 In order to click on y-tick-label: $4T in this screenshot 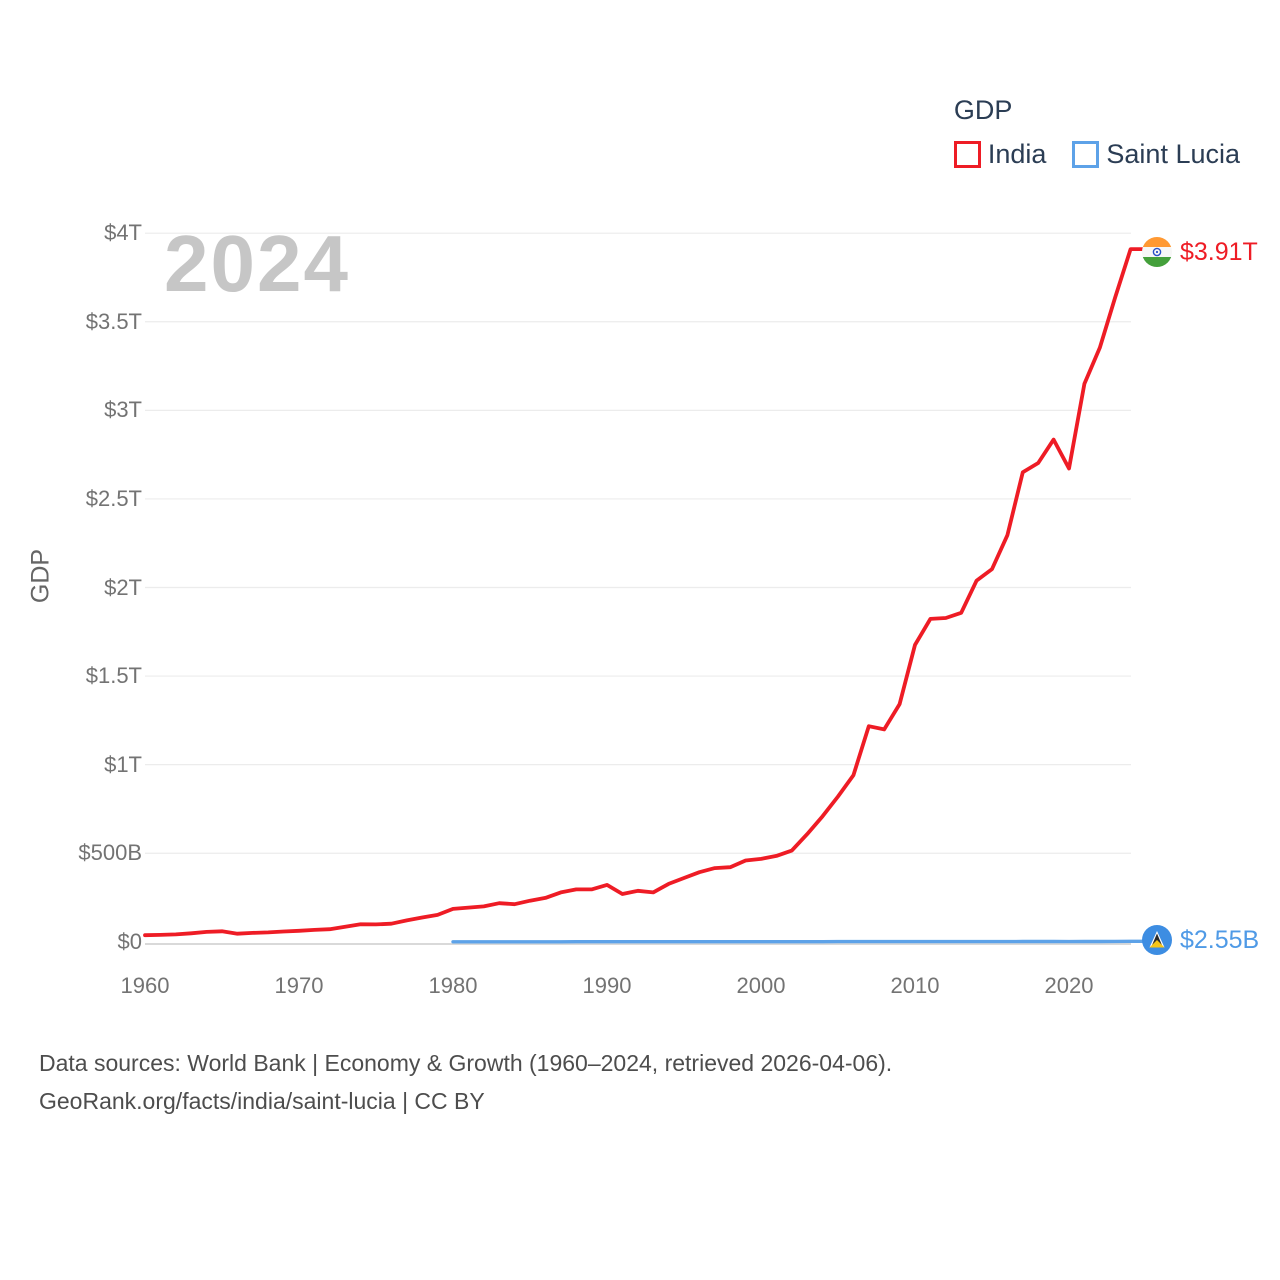, I will do `click(123, 233)`.